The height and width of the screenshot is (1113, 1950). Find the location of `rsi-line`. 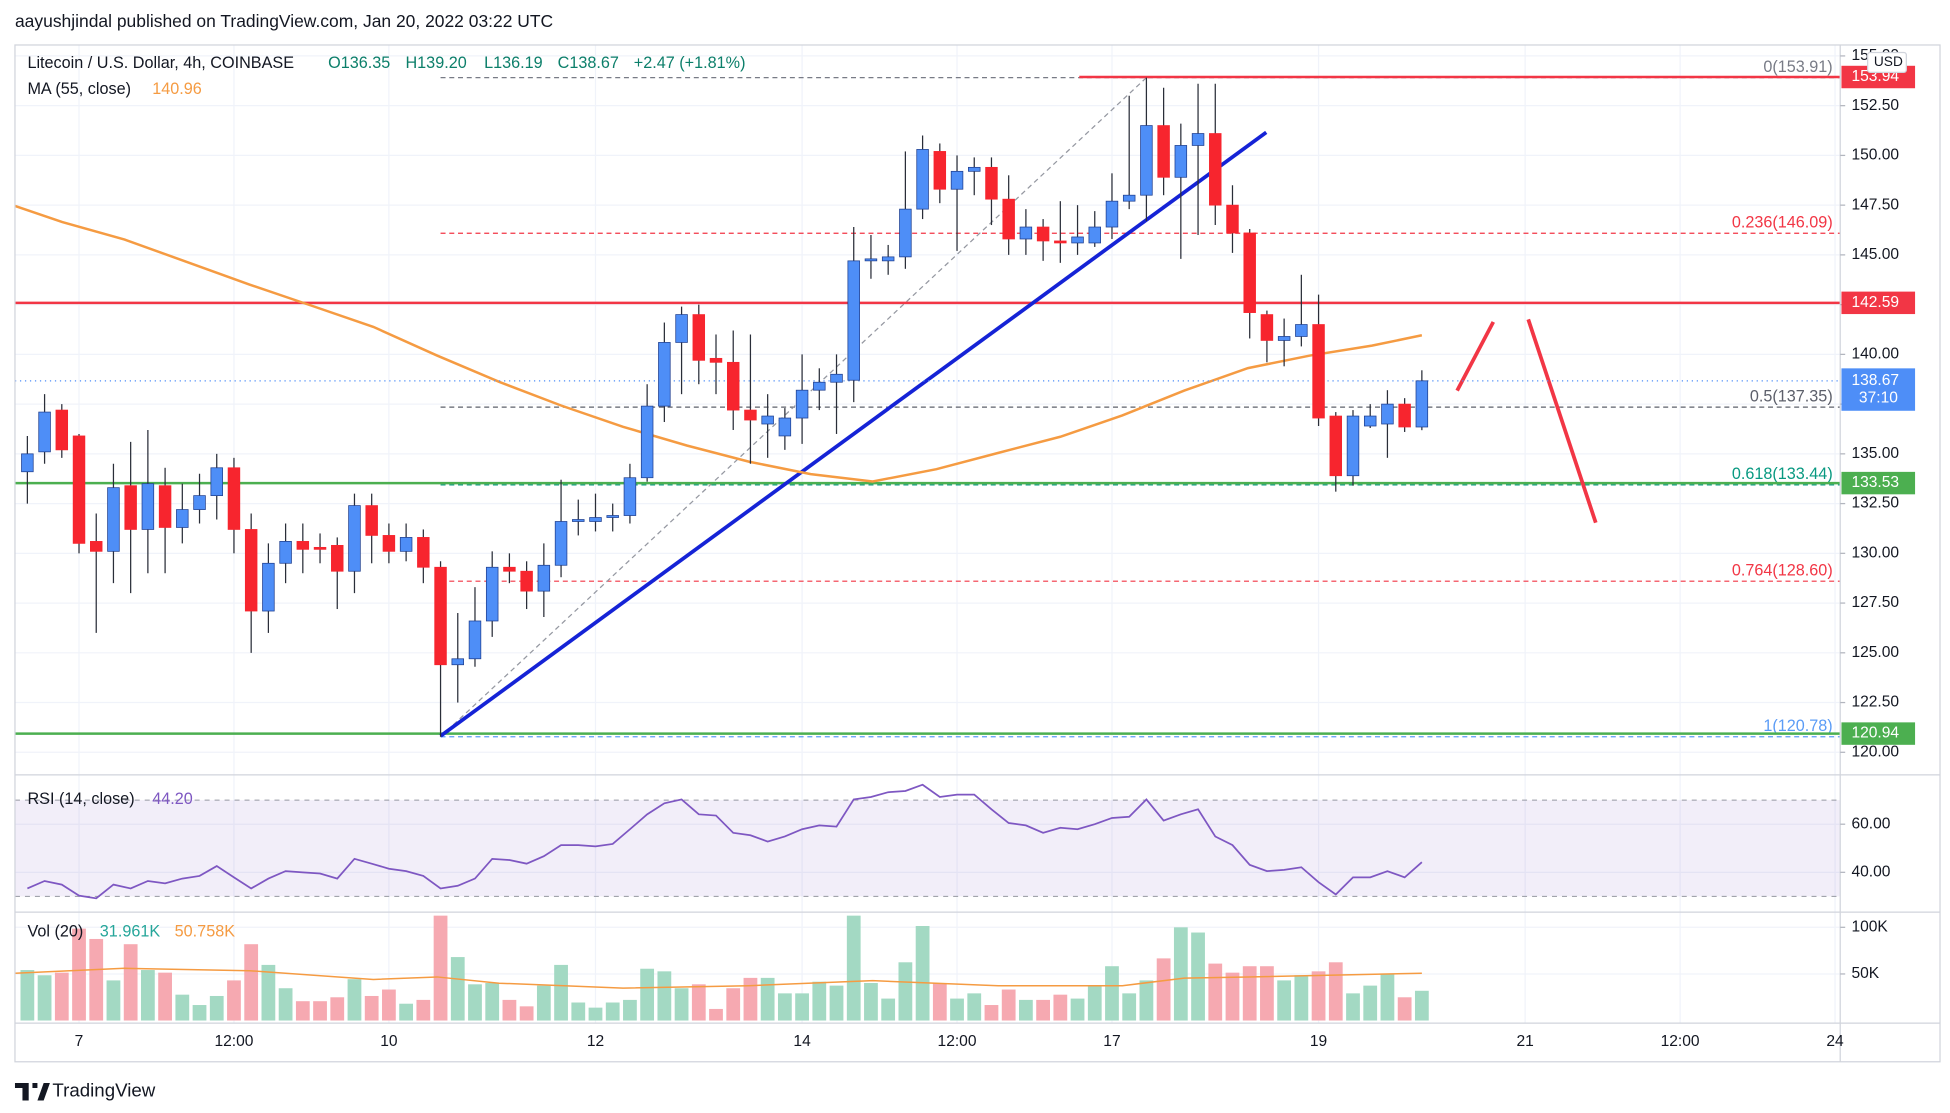

rsi-line is located at coordinates (725, 841).